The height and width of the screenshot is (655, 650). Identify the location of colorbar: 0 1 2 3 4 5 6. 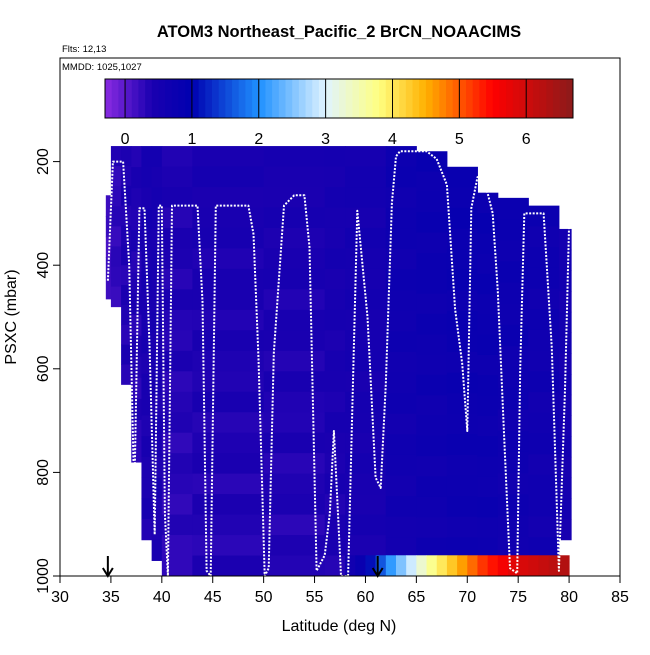
(339, 113).